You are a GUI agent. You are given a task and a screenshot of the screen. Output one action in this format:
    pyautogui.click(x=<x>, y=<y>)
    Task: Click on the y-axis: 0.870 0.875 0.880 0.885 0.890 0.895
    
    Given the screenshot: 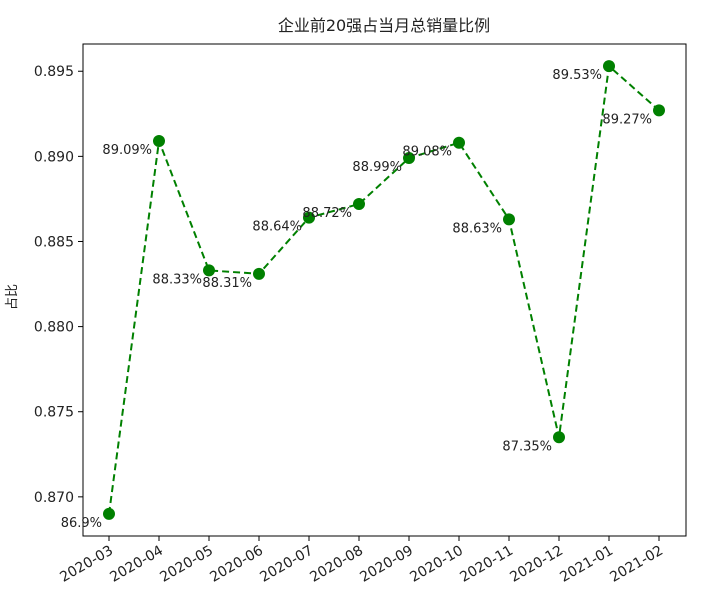 What is the action you would take?
    pyautogui.click(x=58, y=285)
    